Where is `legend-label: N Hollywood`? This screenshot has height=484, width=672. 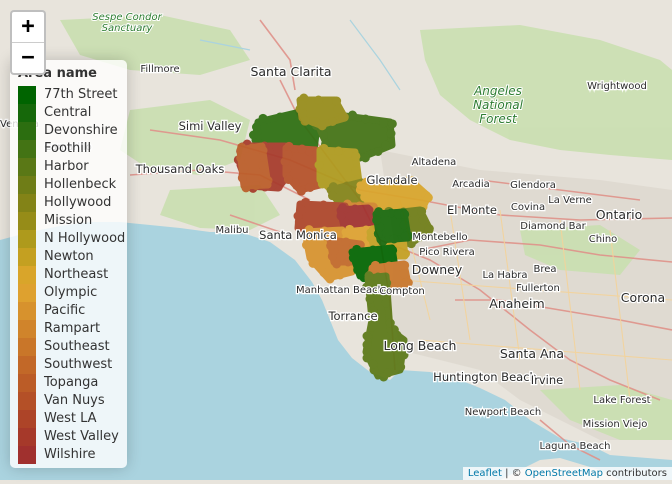 legend-label: N Hollywood is located at coordinates (85, 238).